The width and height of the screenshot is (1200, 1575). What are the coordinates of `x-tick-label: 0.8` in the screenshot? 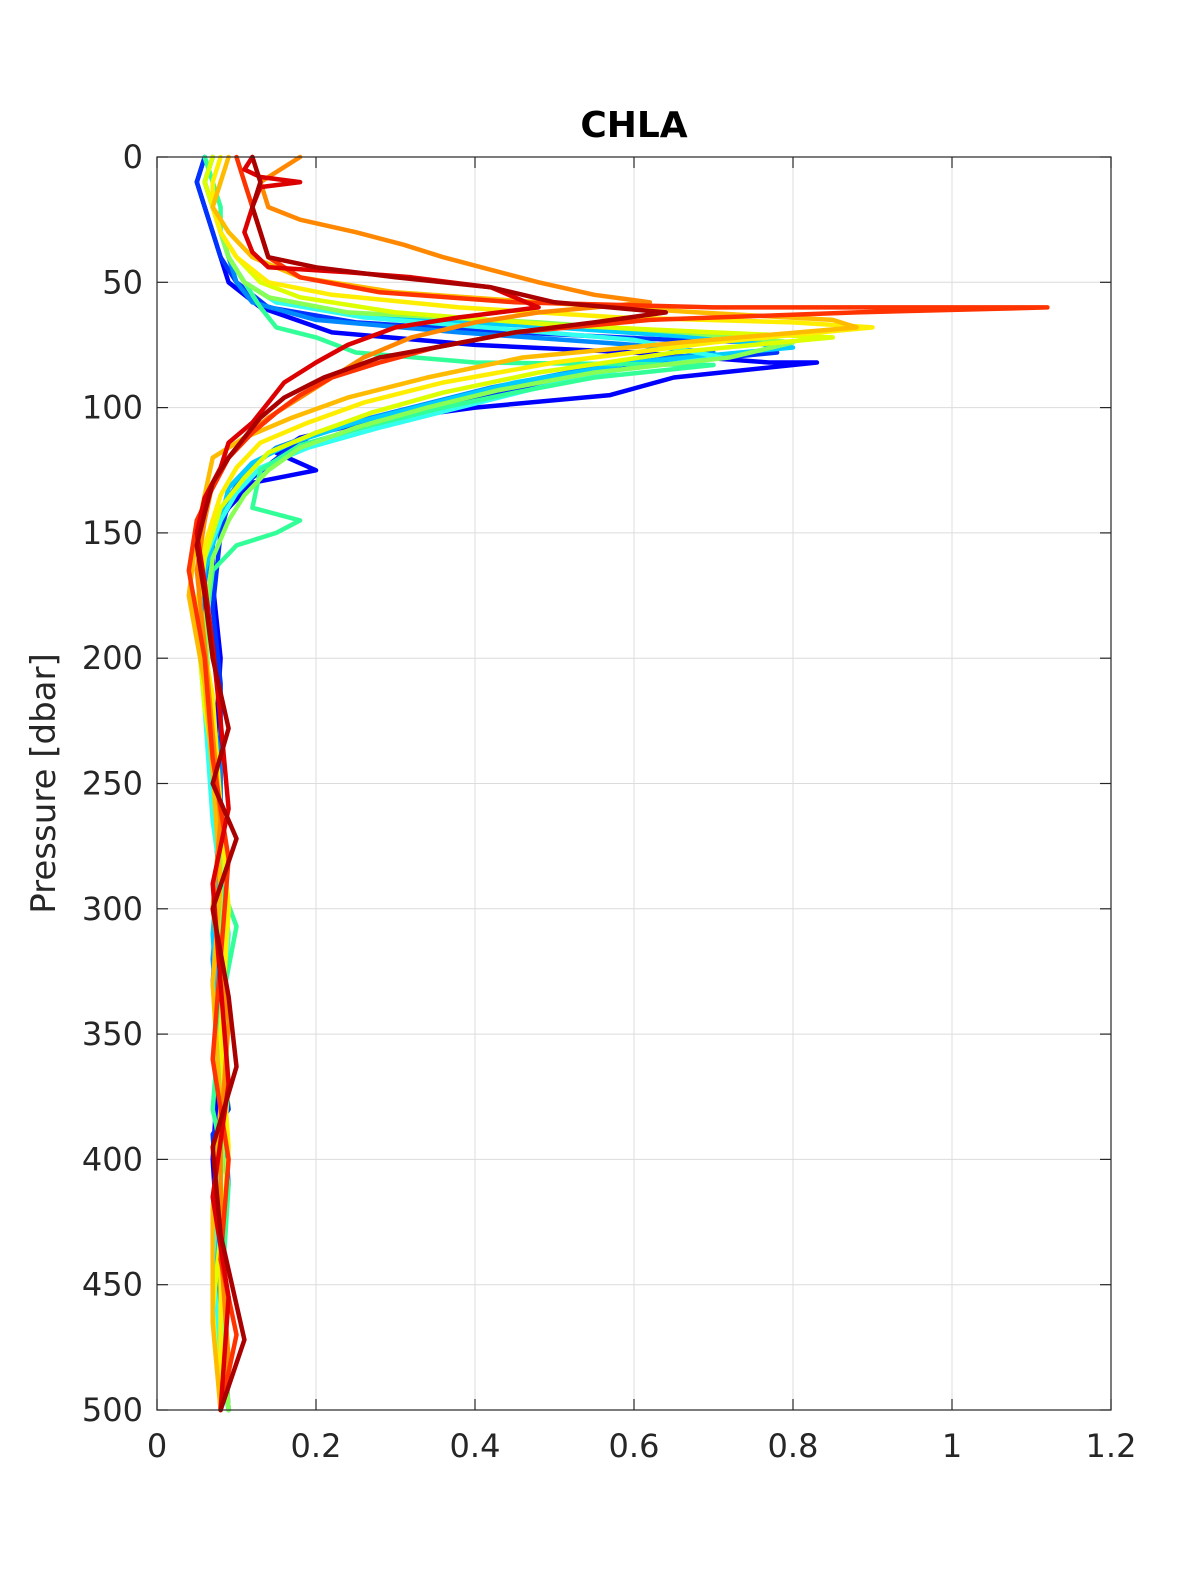 It's located at (793, 1446).